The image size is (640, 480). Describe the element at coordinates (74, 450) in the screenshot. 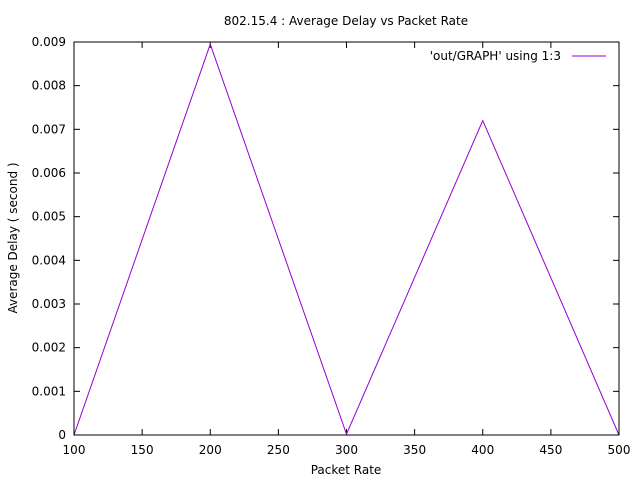

I see `x-tick-label: 100` at that location.